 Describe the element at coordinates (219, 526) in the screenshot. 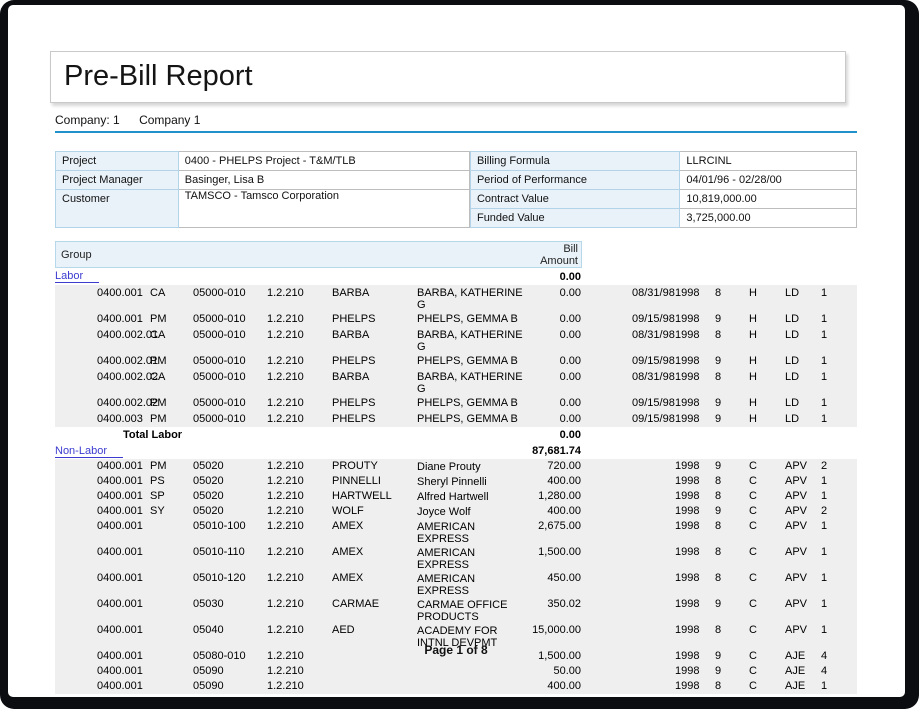

I see `cell-account: 05010-100` at that location.